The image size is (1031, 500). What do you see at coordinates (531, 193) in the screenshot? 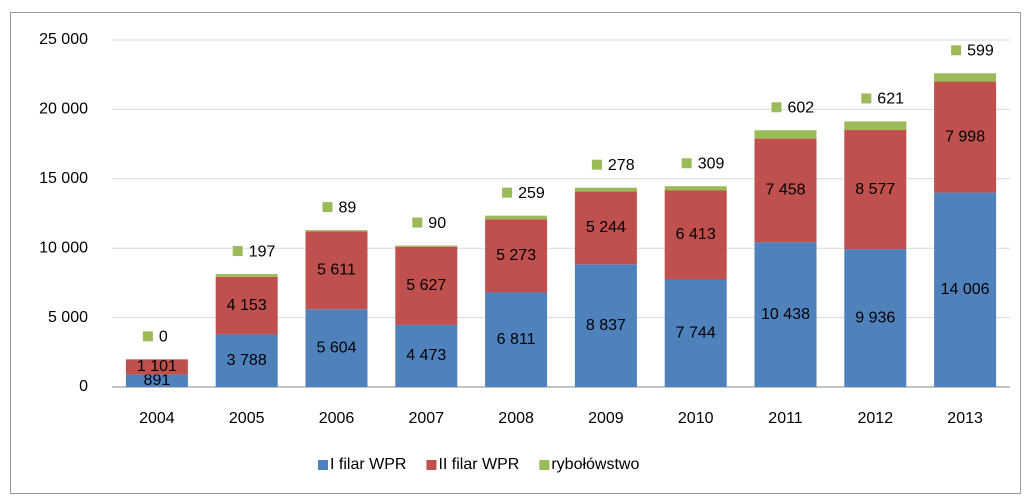
I see `data-label: 259` at bounding box center [531, 193].